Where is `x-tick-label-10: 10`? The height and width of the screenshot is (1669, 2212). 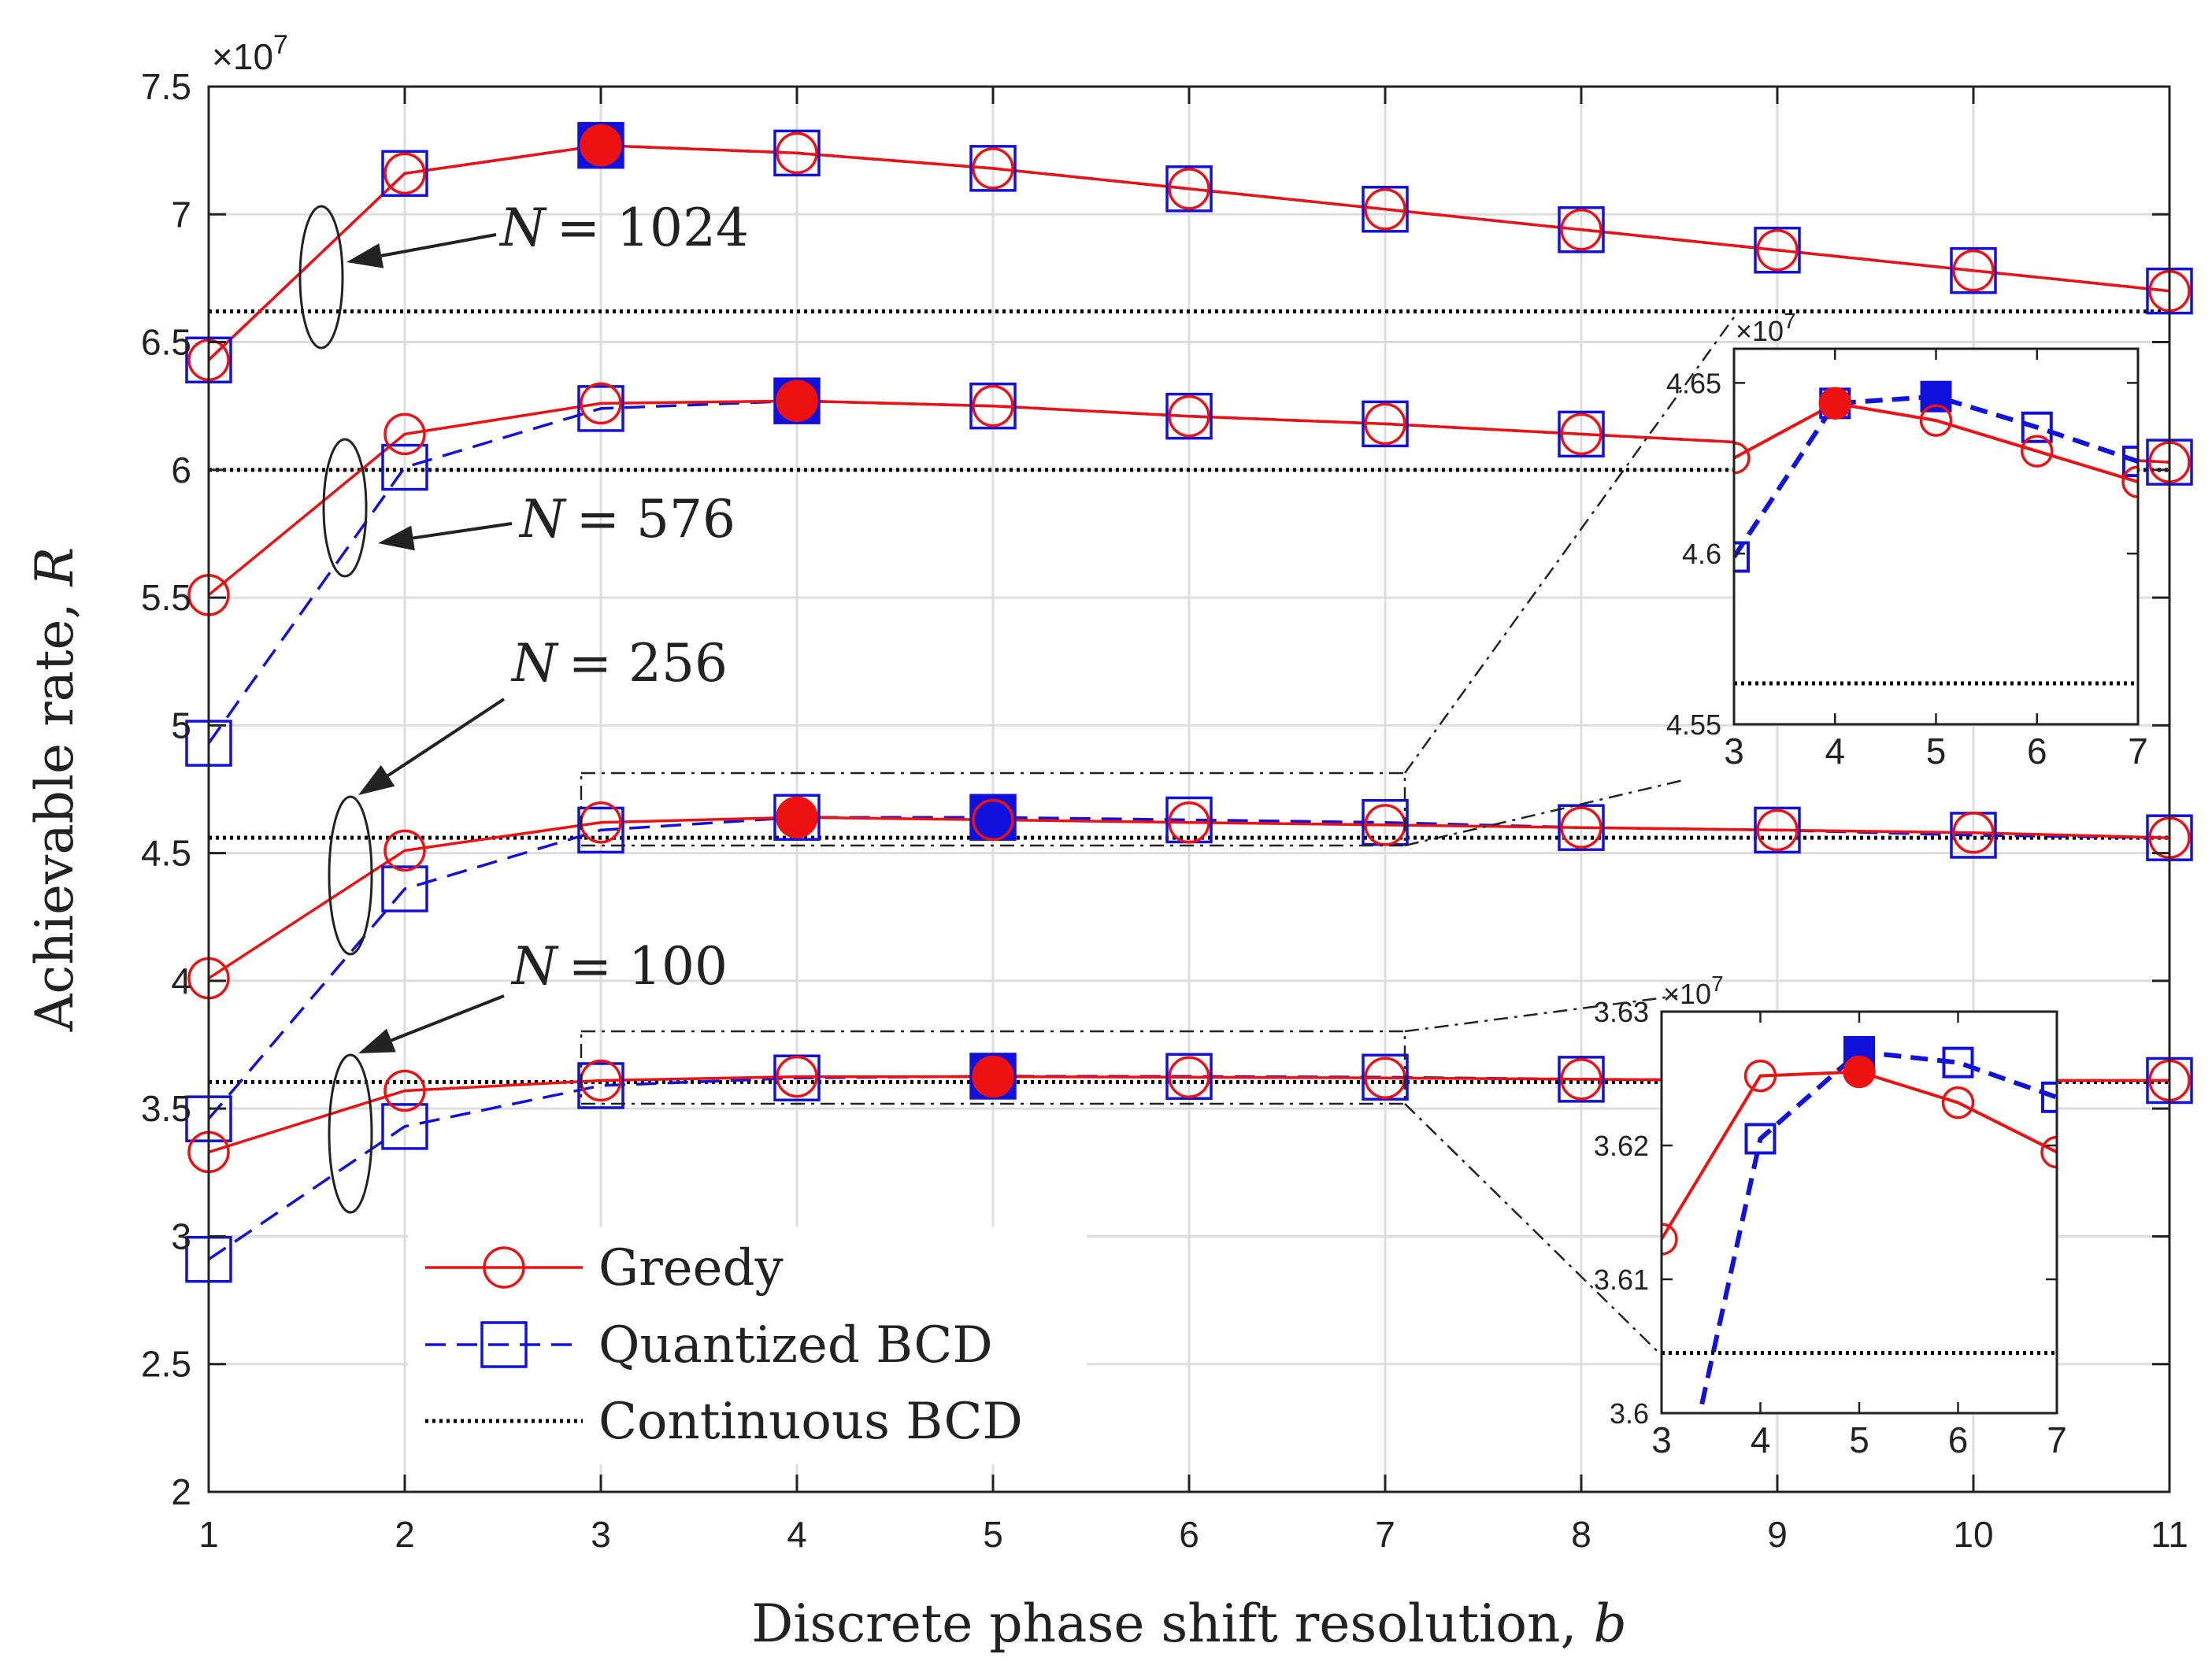 x-tick-label-10: 10 is located at coordinates (1973, 1534).